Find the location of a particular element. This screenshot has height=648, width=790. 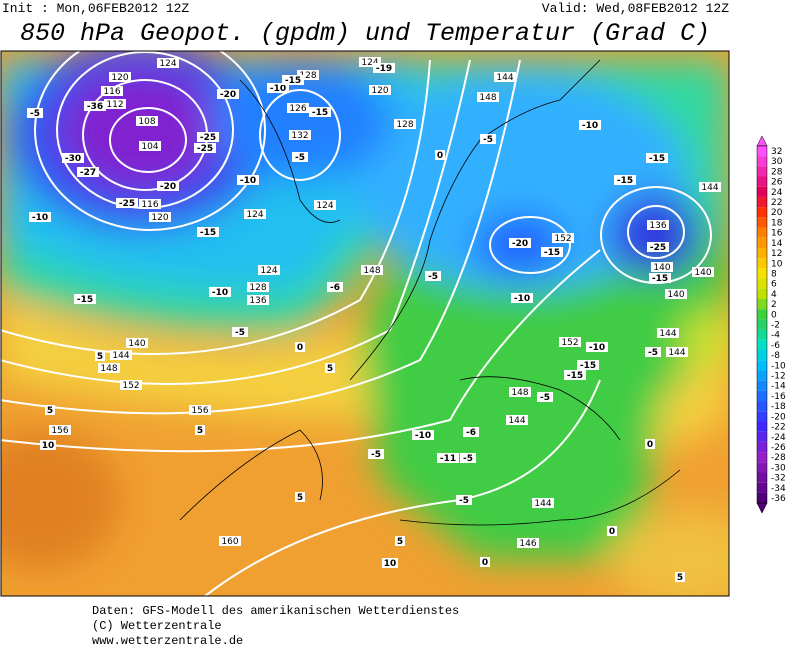

temperature-label: -36 is located at coordinates (95, 107).